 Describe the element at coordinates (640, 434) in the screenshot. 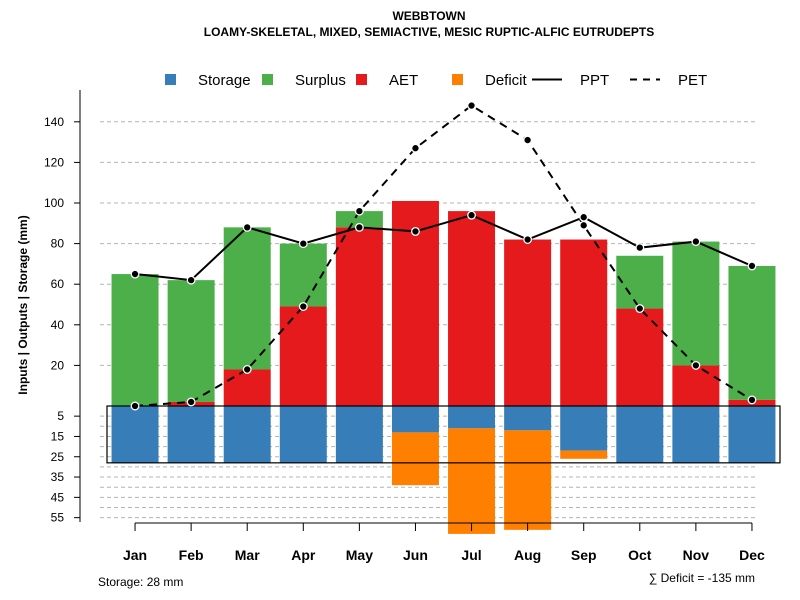

I see `storage-bar-oct` at that location.